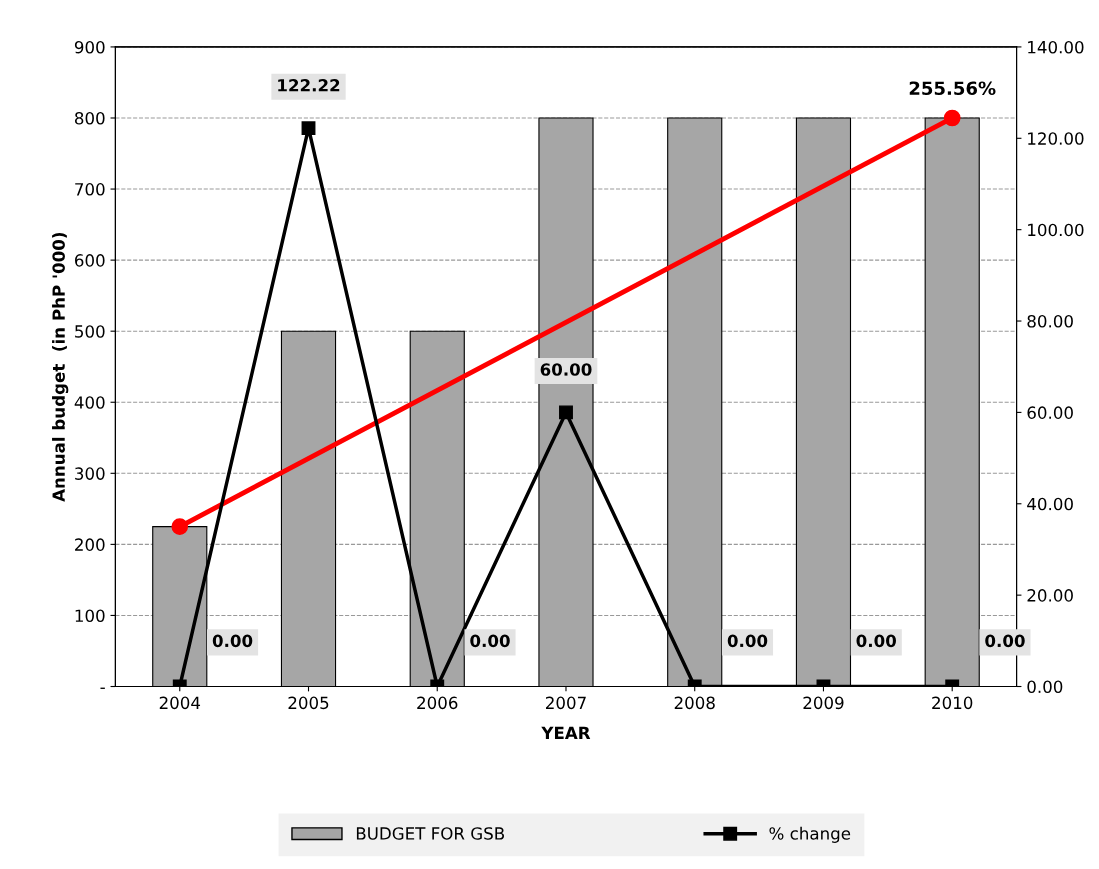 The width and height of the screenshot is (1099, 869). What do you see at coordinates (60, 367) in the screenshot?
I see `y-axis-title: Annual budget (in PhP '000)` at bounding box center [60, 367].